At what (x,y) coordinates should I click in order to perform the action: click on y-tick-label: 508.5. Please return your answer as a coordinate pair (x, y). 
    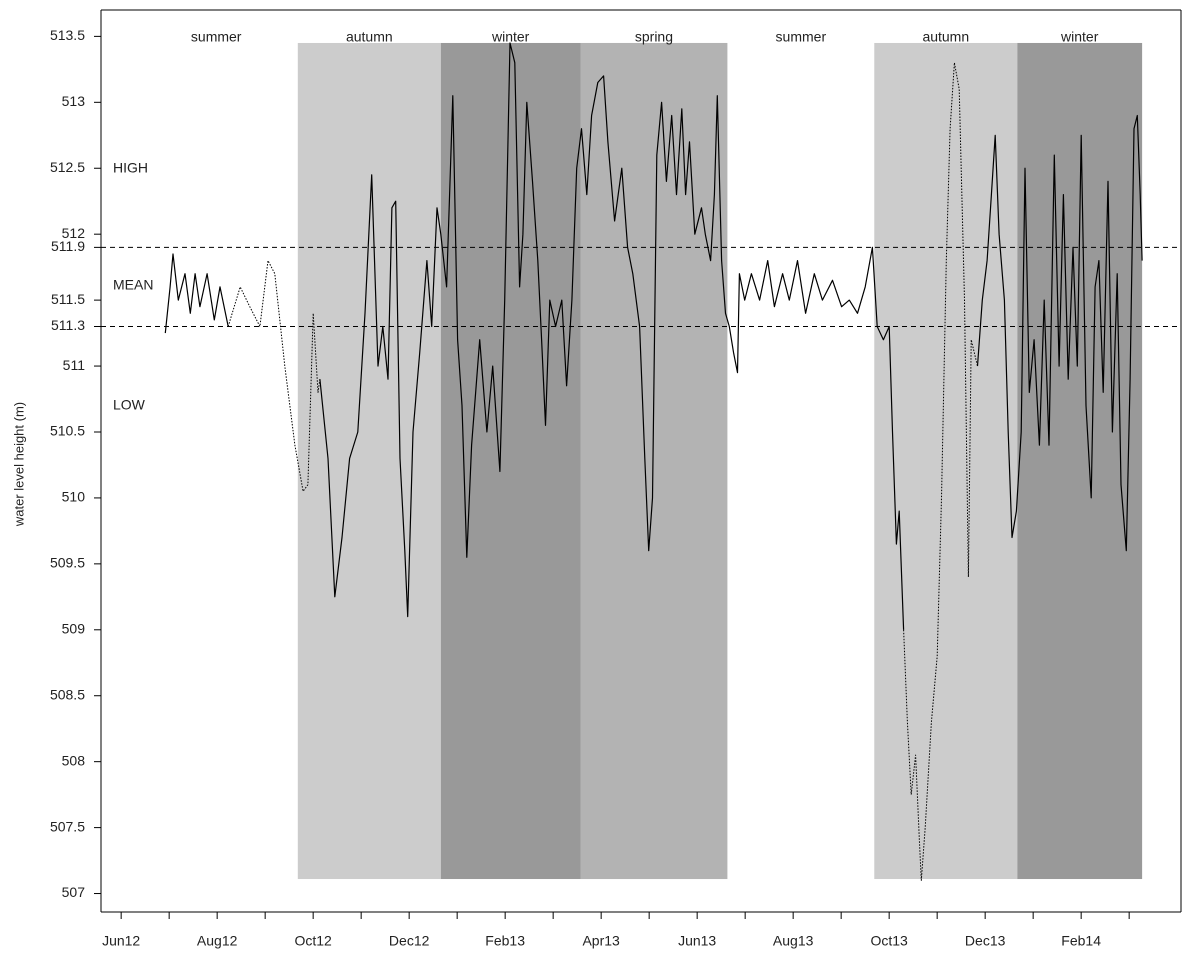
    Looking at the image, I should click on (67, 694).